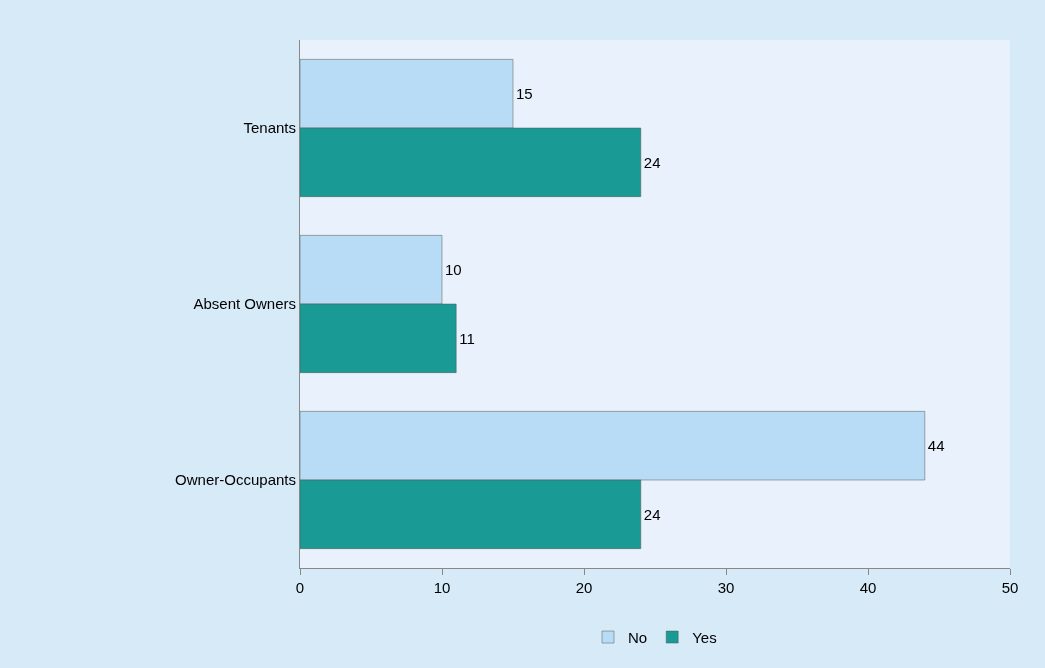 The width and height of the screenshot is (1045, 668). What do you see at coordinates (467, 338) in the screenshot?
I see `data-label: 11` at bounding box center [467, 338].